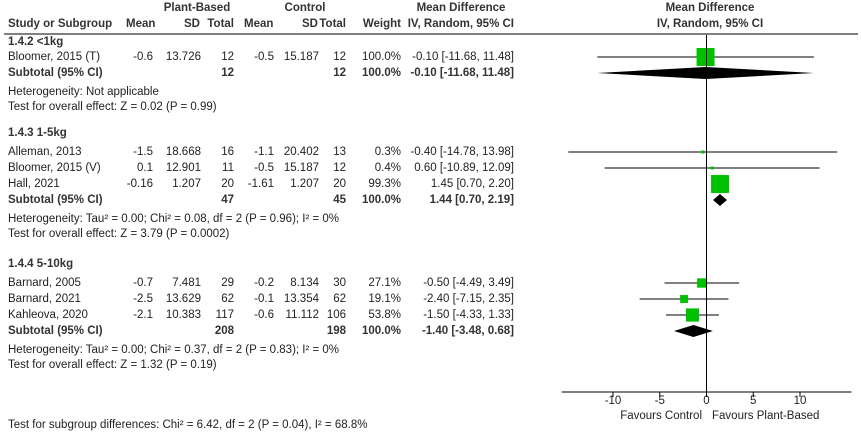 The image size is (861, 432). Describe the element at coordinates (339, 283) in the screenshot. I see `control-total: 30` at that location.